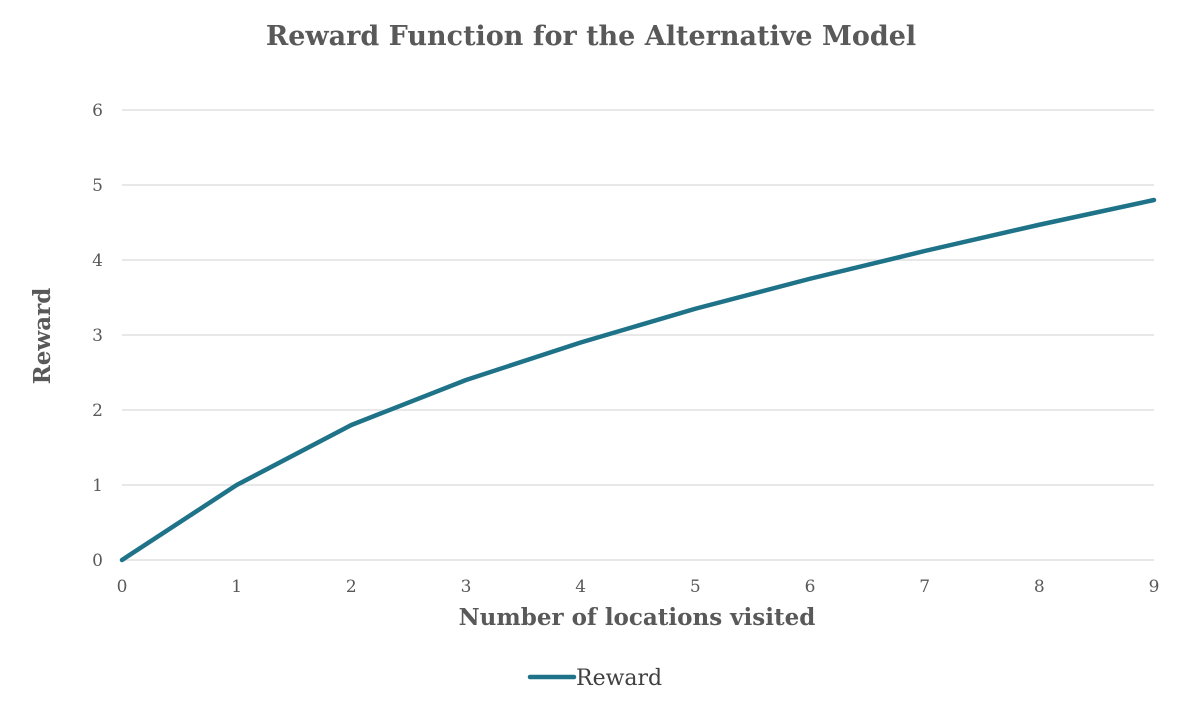  I want to click on x-tick-label-2: 2, so click(351, 587).